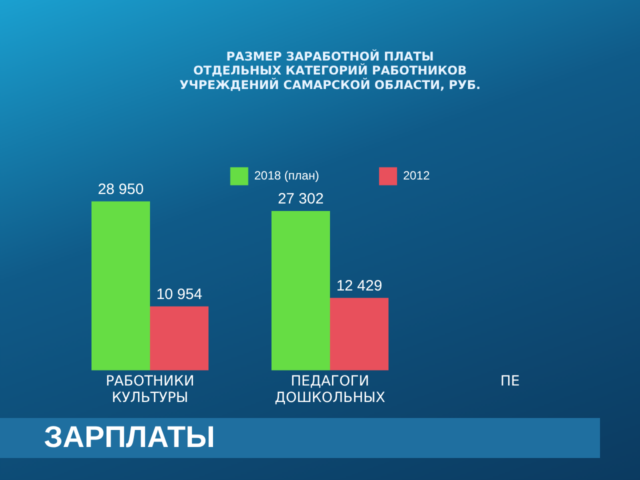  Describe the element at coordinates (300, 438) in the screenshot. I see `text: ЗАРПЛАТЫ` at that location.